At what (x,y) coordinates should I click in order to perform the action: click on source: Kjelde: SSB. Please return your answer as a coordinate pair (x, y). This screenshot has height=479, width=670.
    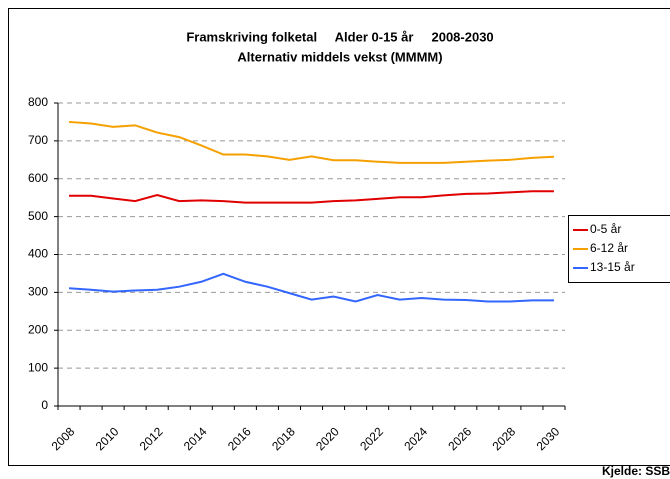
    Looking at the image, I should click on (636, 471).